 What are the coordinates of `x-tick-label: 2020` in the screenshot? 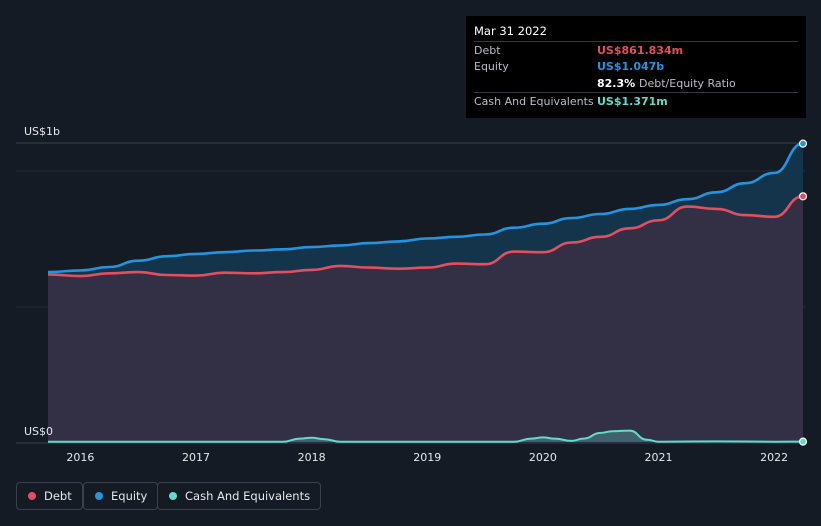 It's located at (543, 457).